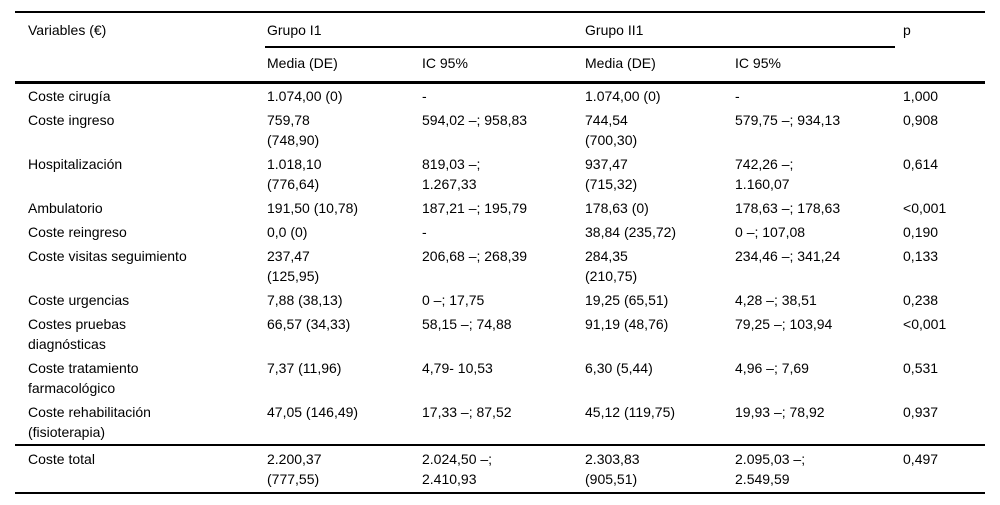  What do you see at coordinates (788, 208) in the screenshot?
I see `cell-g2-ic: 178,63 –; 178,63` at bounding box center [788, 208].